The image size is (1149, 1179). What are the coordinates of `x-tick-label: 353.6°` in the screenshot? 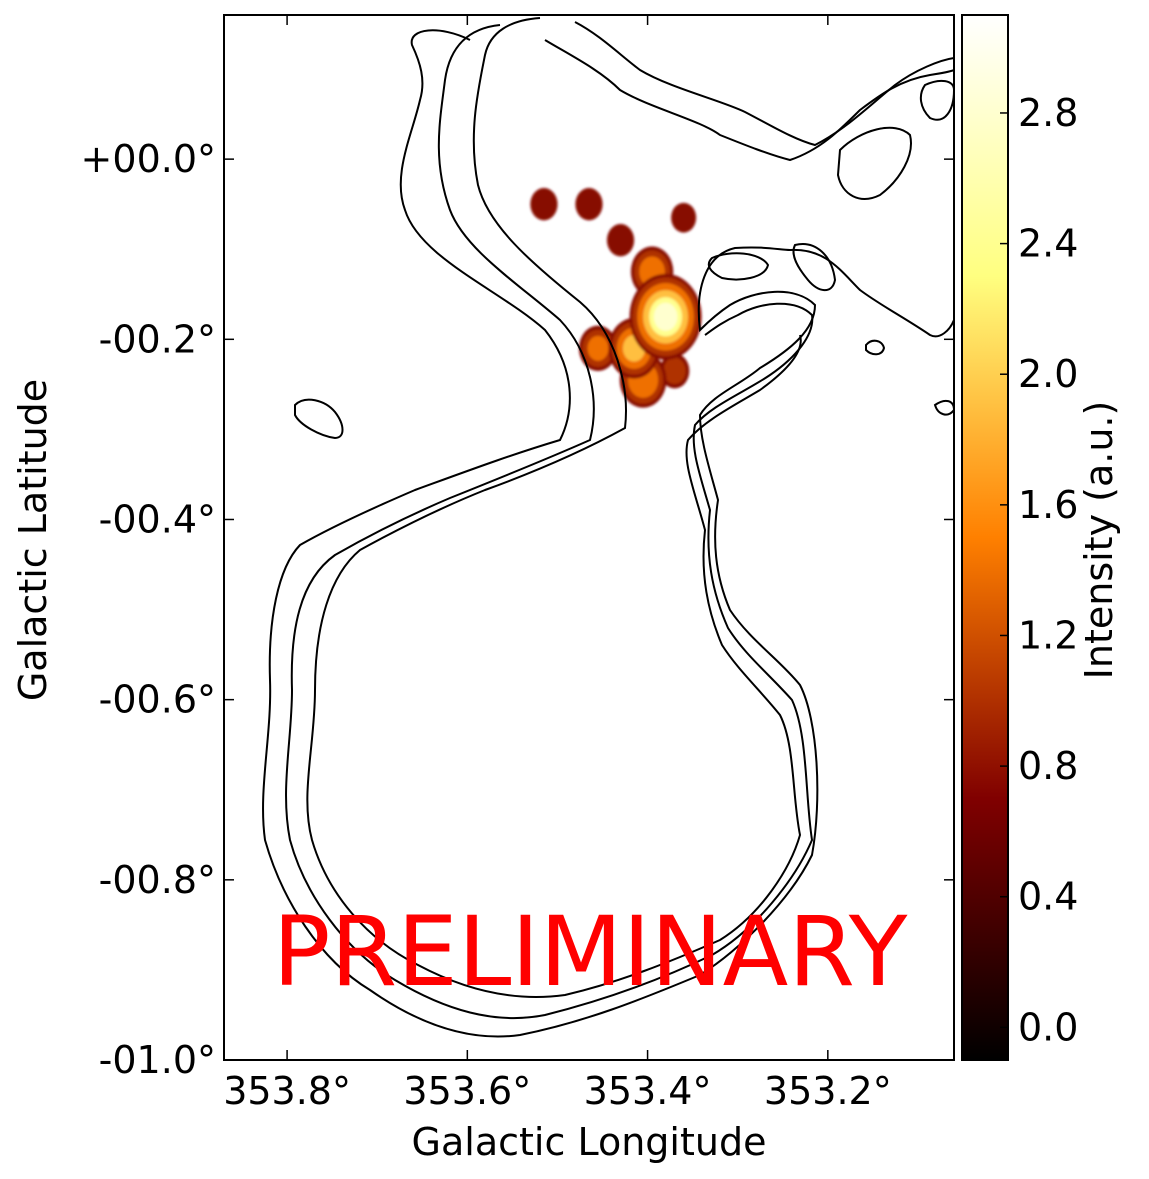 It's located at (467, 1091).